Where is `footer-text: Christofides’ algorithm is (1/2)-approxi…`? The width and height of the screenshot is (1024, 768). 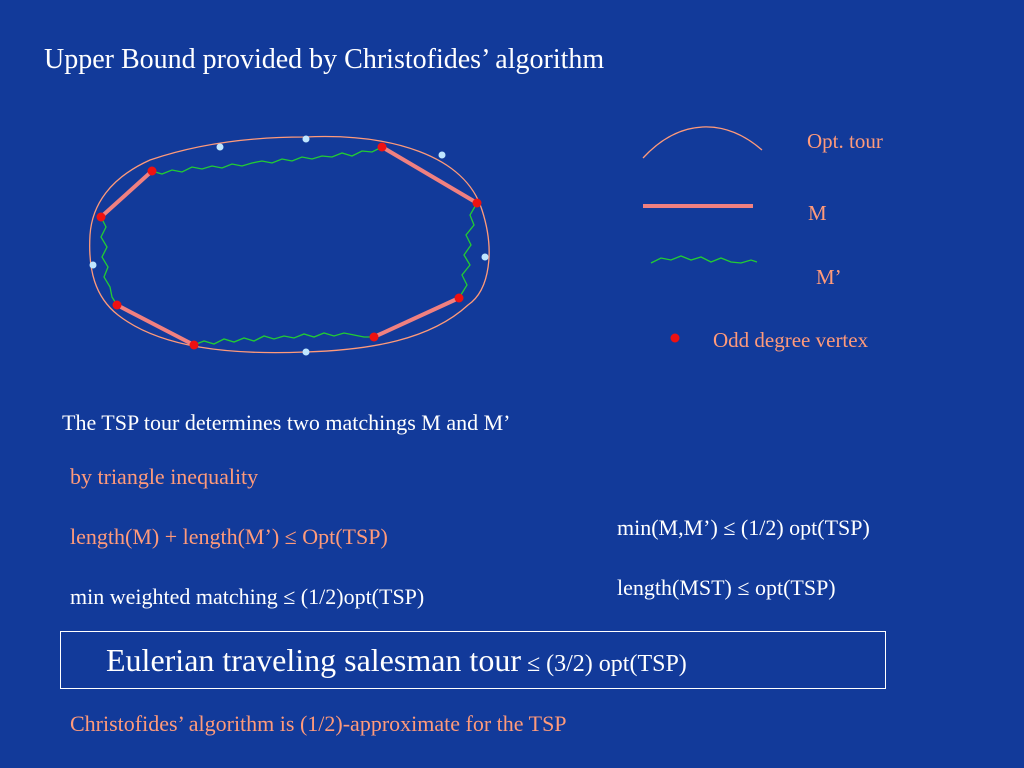
footer-text: Christofides’ algorithm is (1/2)-approxi… is located at coordinates (318, 723).